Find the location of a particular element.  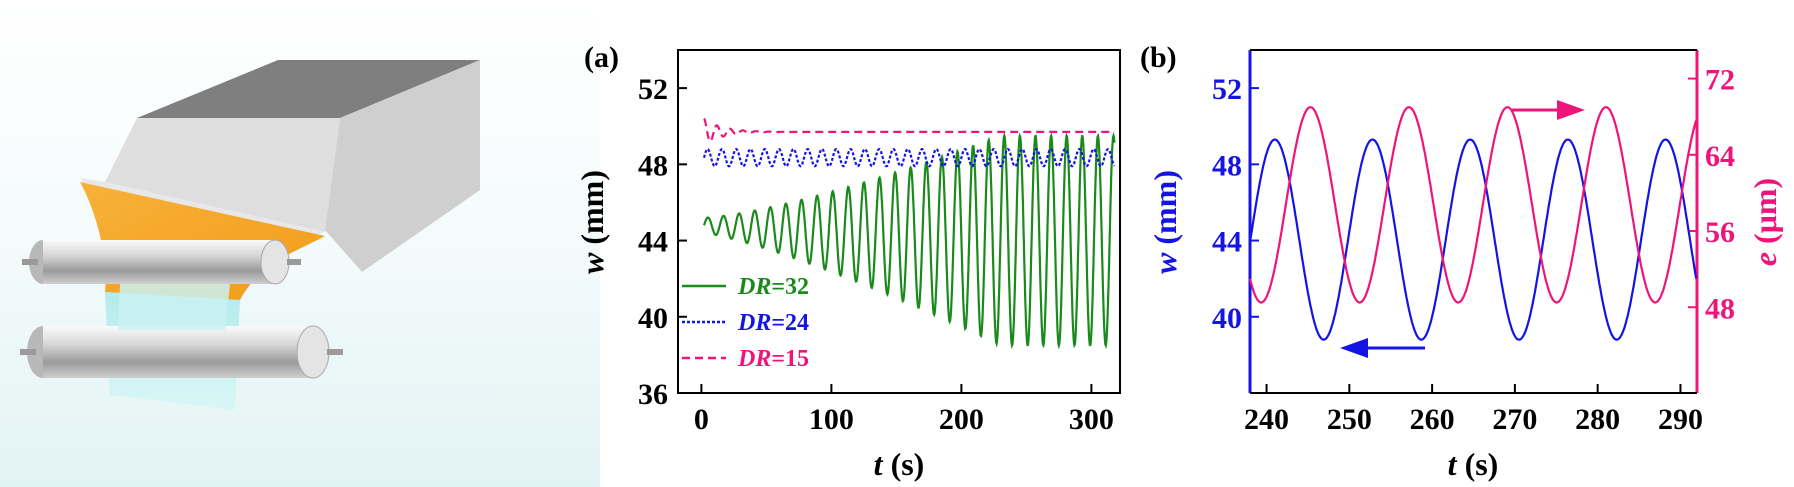

chart-a-legend-label: DR=15 is located at coordinates (773, 359).